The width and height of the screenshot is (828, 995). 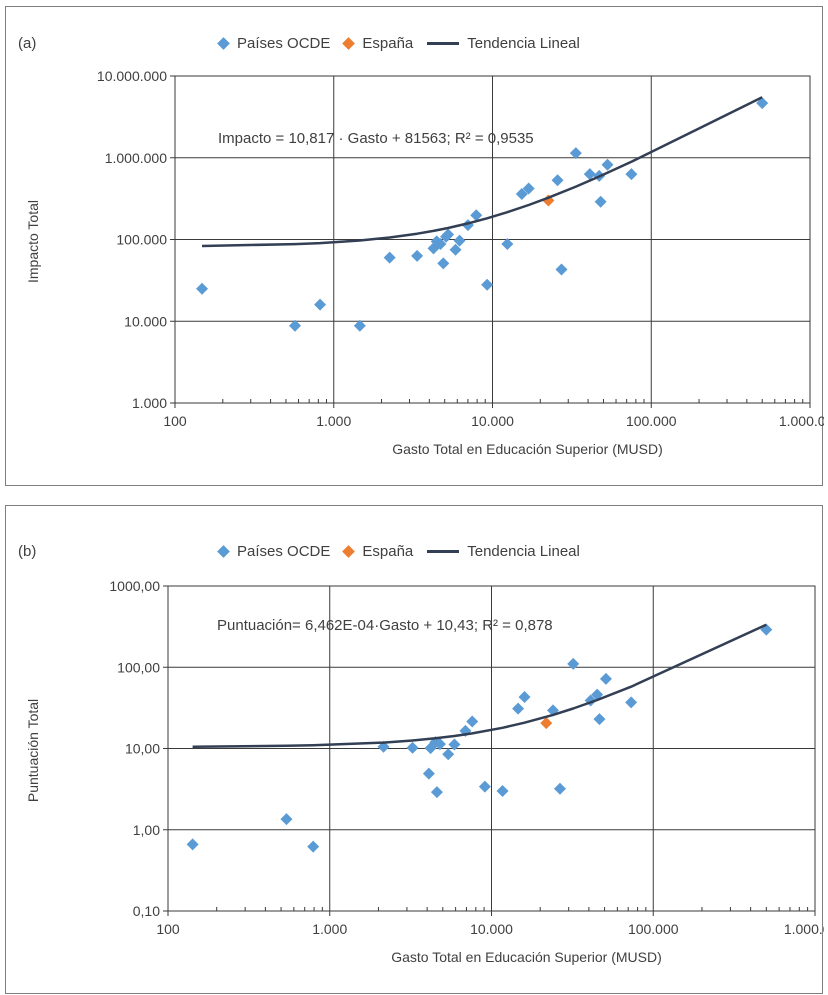 I want to click on y-tick-label: 10.000, so click(x=145, y=321).